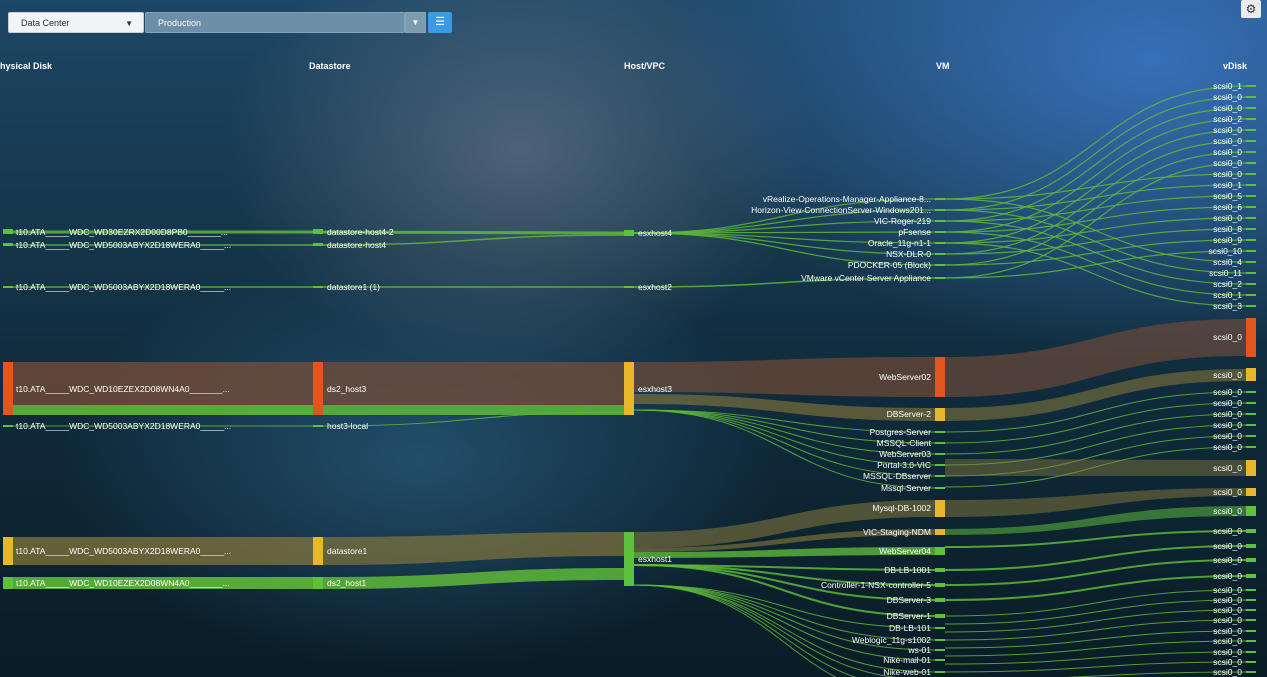 This screenshot has width=1267, height=677. What do you see at coordinates (346, 583) in the screenshot?
I see `datastore-label: ds2_host1` at bounding box center [346, 583].